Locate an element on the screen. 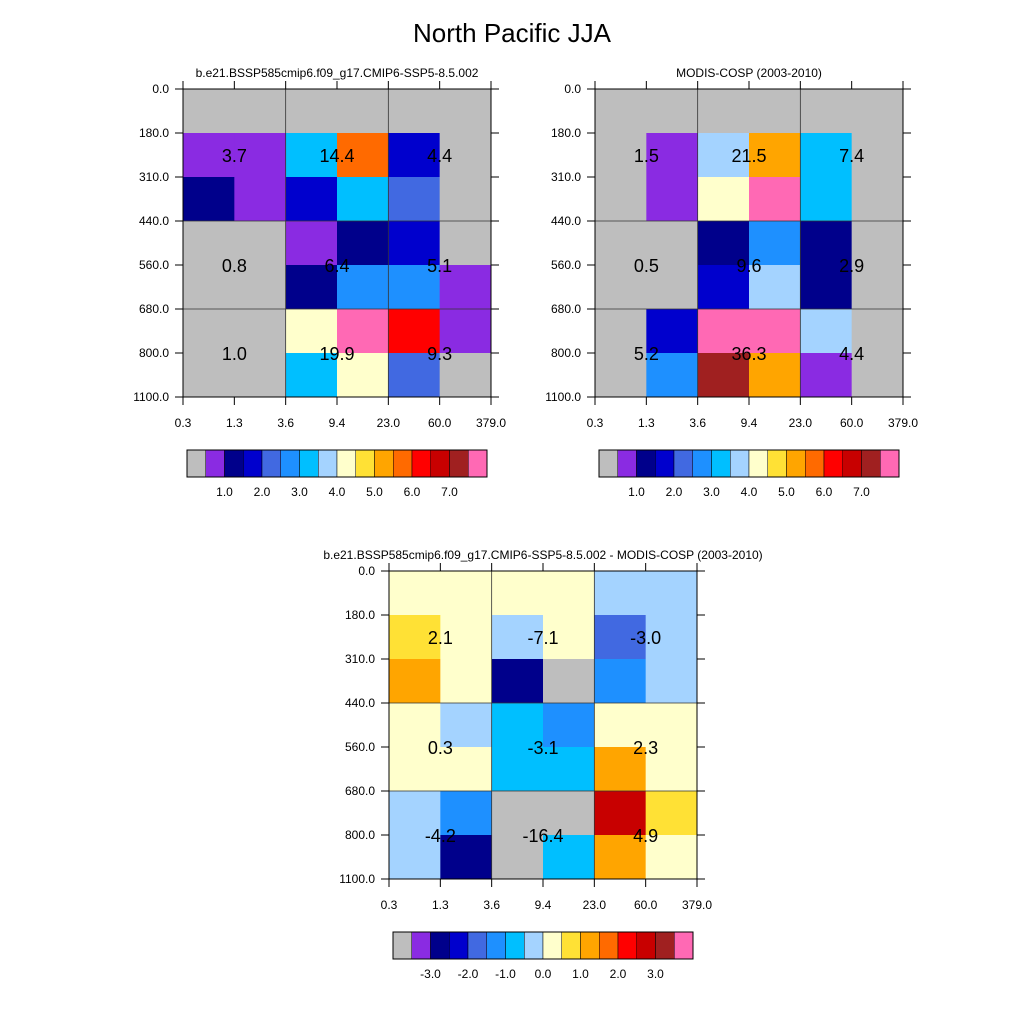 Image resolution: width=1024 pixels, height=1024 pixels. cell-annotation: 6.4 is located at coordinates (336, 266).